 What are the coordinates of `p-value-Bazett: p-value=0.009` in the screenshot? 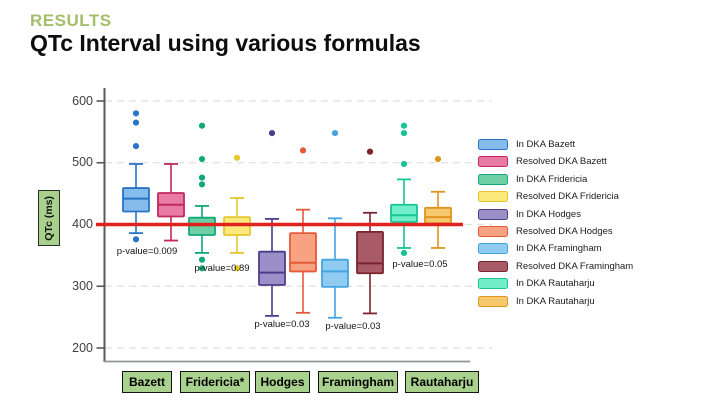 It's located at (147, 251).